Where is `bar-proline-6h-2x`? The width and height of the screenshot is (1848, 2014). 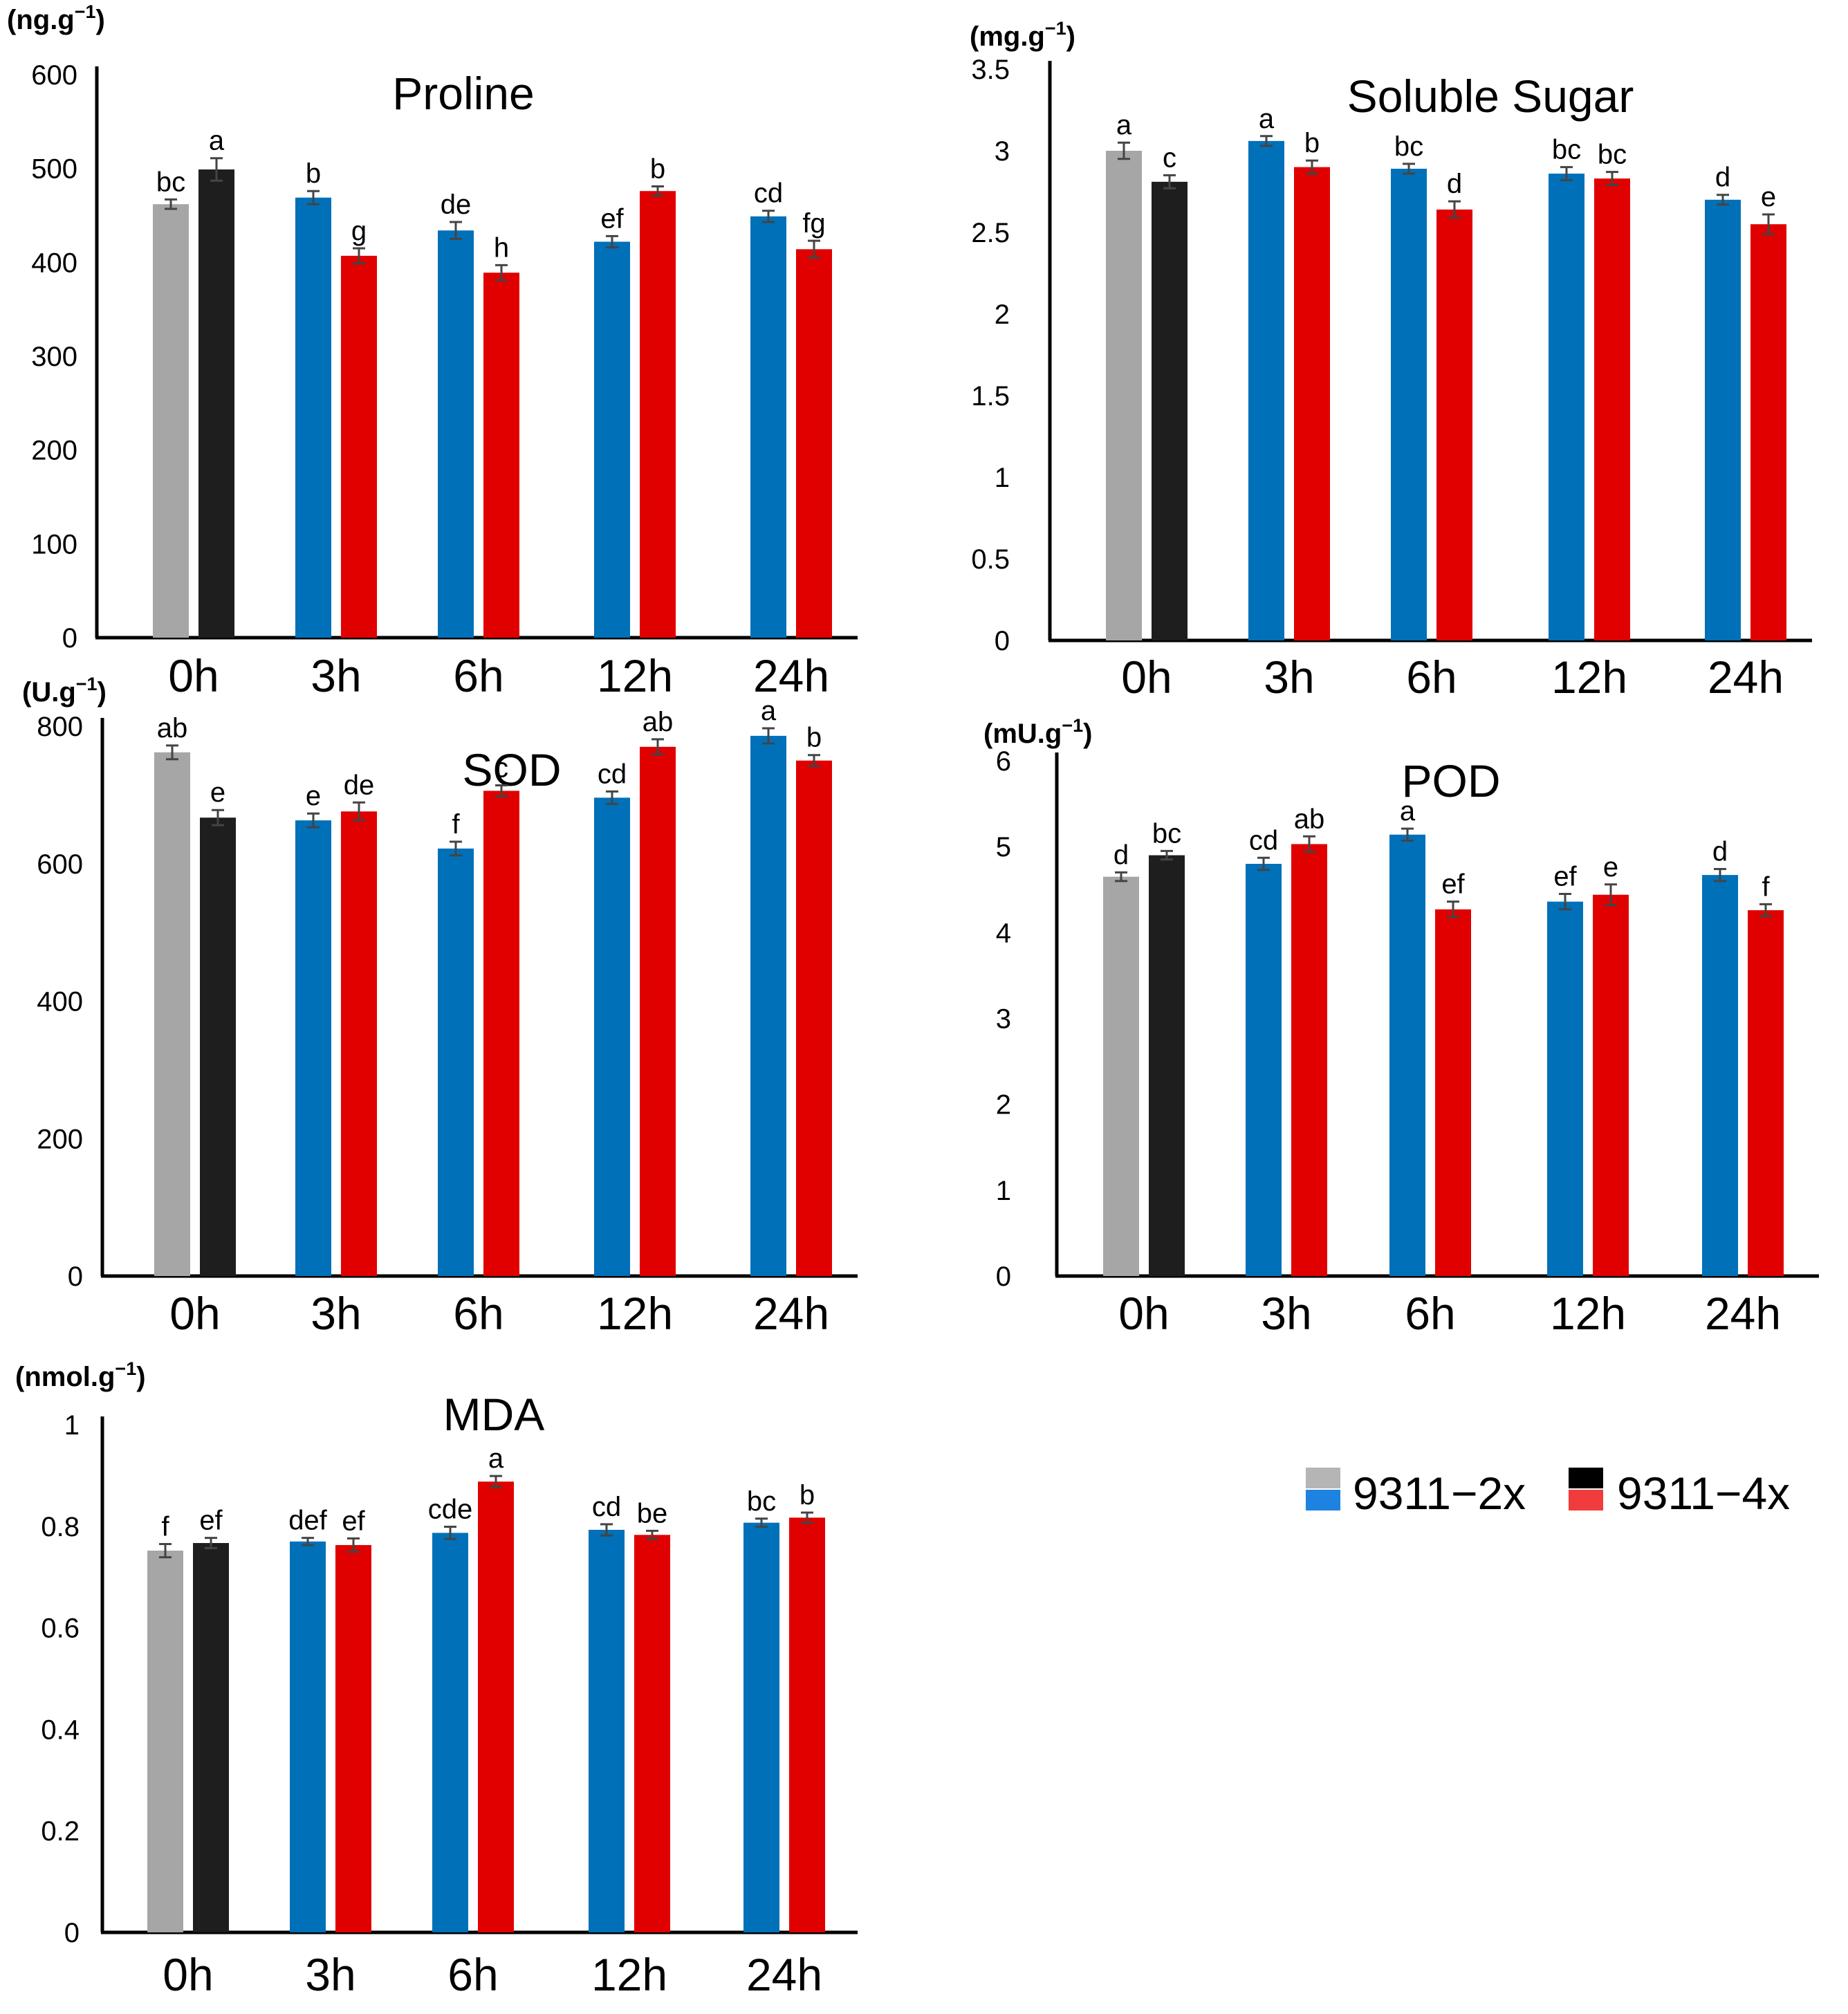 bar-proline-6h-2x is located at coordinates (456, 434).